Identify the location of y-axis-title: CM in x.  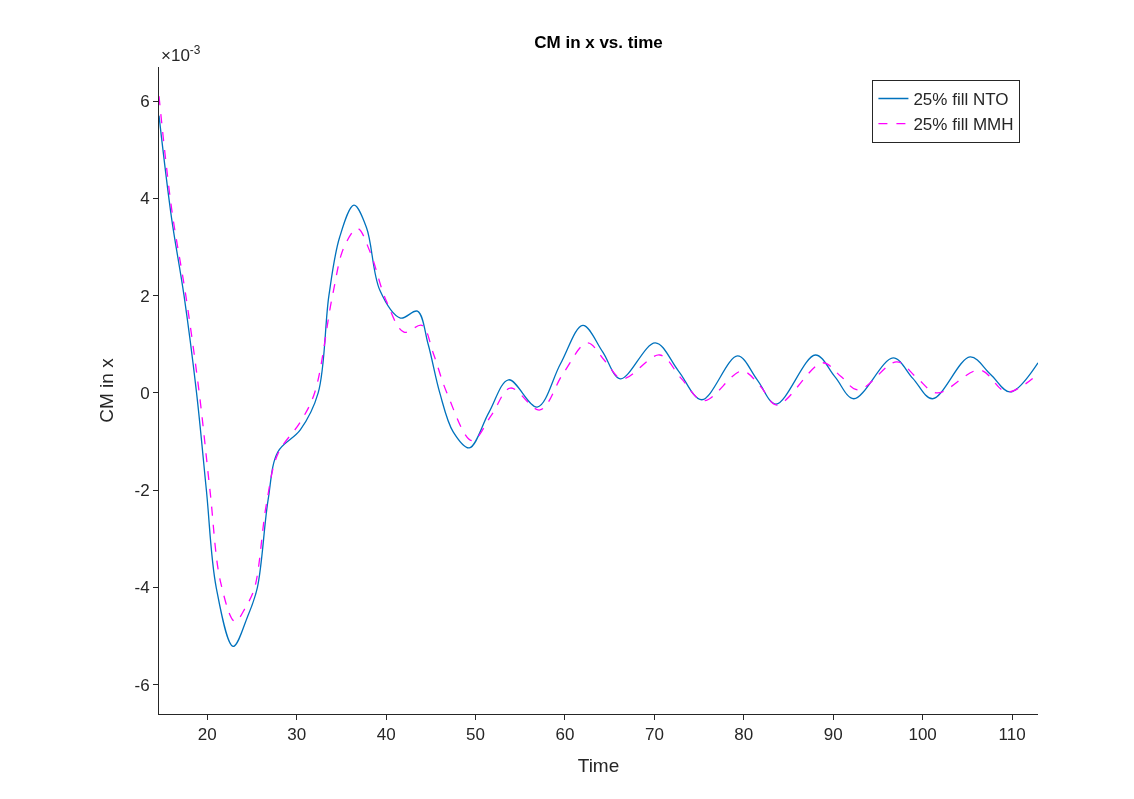
(107, 390).